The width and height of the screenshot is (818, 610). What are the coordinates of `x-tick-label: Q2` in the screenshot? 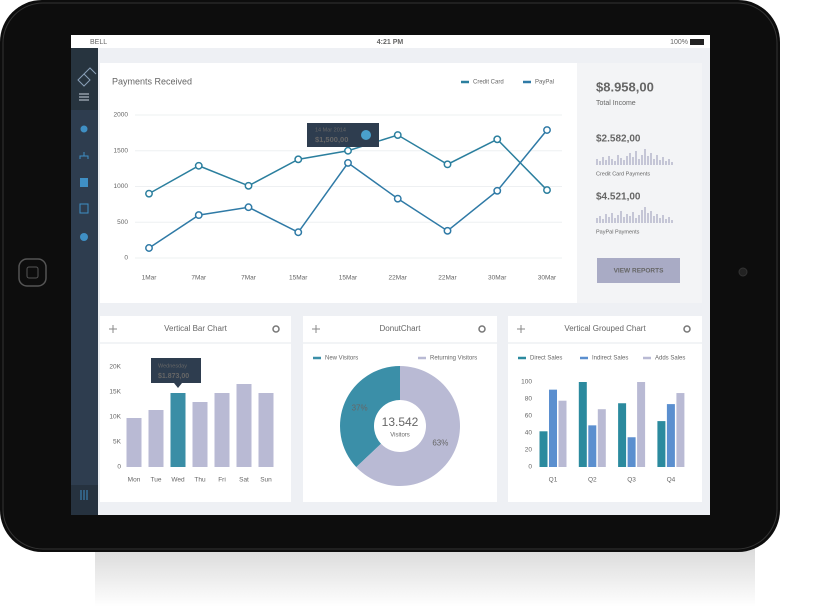 It's located at (592, 480).